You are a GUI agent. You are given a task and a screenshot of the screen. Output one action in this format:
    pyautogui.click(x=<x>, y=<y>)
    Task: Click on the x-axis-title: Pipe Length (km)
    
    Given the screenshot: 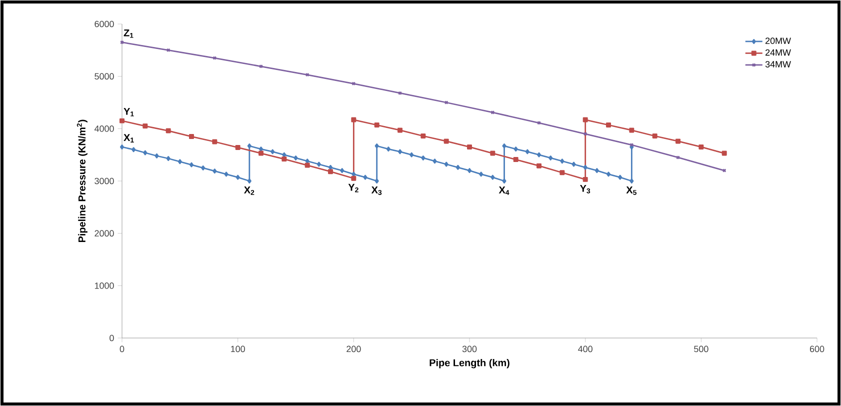 What is the action you would take?
    pyautogui.click(x=470, y=363)
    